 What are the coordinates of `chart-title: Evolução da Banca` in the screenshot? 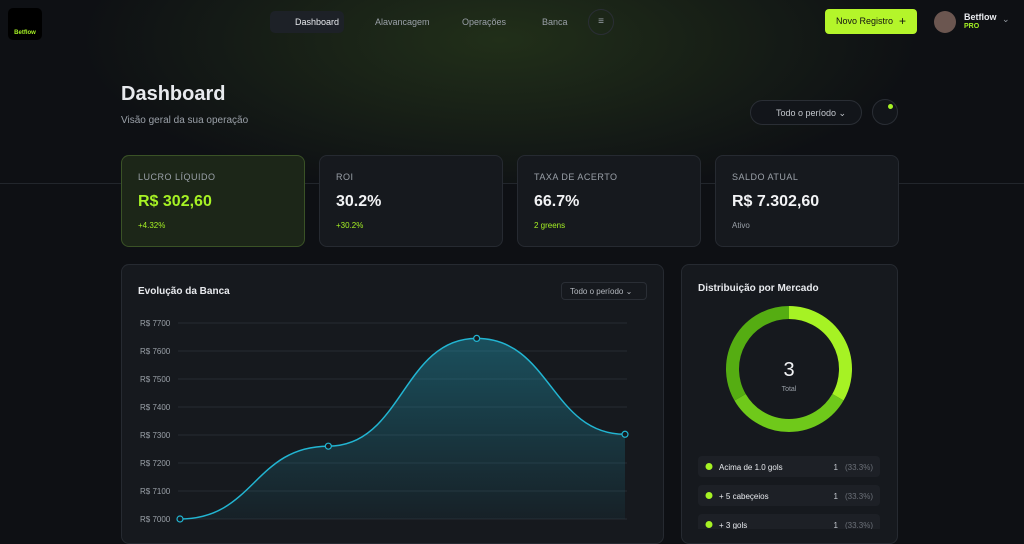 It's located at (184, 291).